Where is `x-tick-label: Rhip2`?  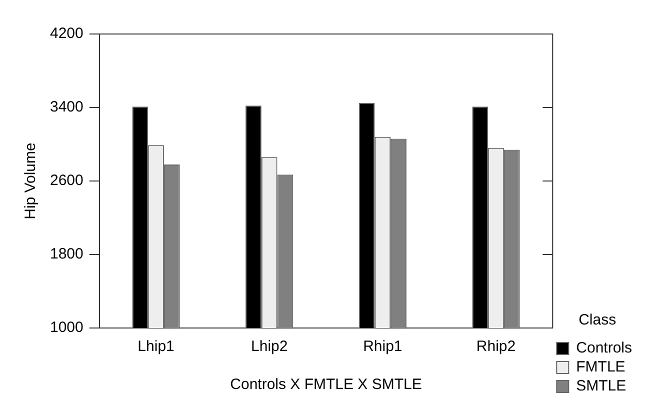 x-tick-label: Rhip2 is located at coordinates (496, 347).